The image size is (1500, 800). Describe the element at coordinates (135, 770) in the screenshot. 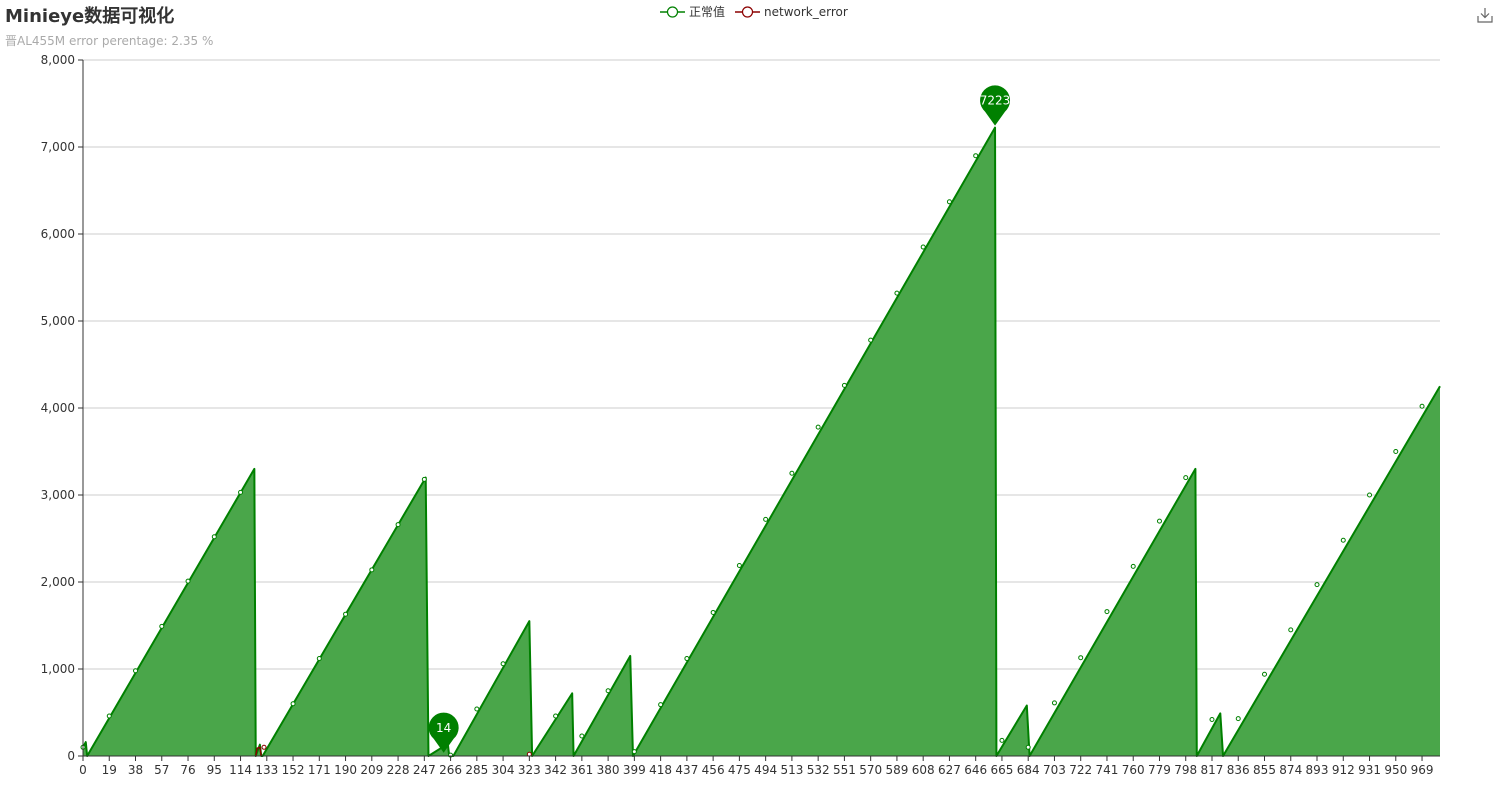

I see `x-tick-label: 38` at that location.